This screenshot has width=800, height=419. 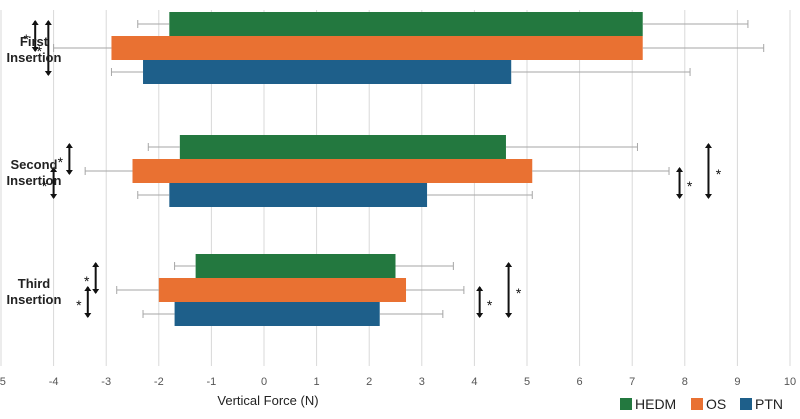 I want to click on x-tick-label: -2, so click(x=159, y=382).